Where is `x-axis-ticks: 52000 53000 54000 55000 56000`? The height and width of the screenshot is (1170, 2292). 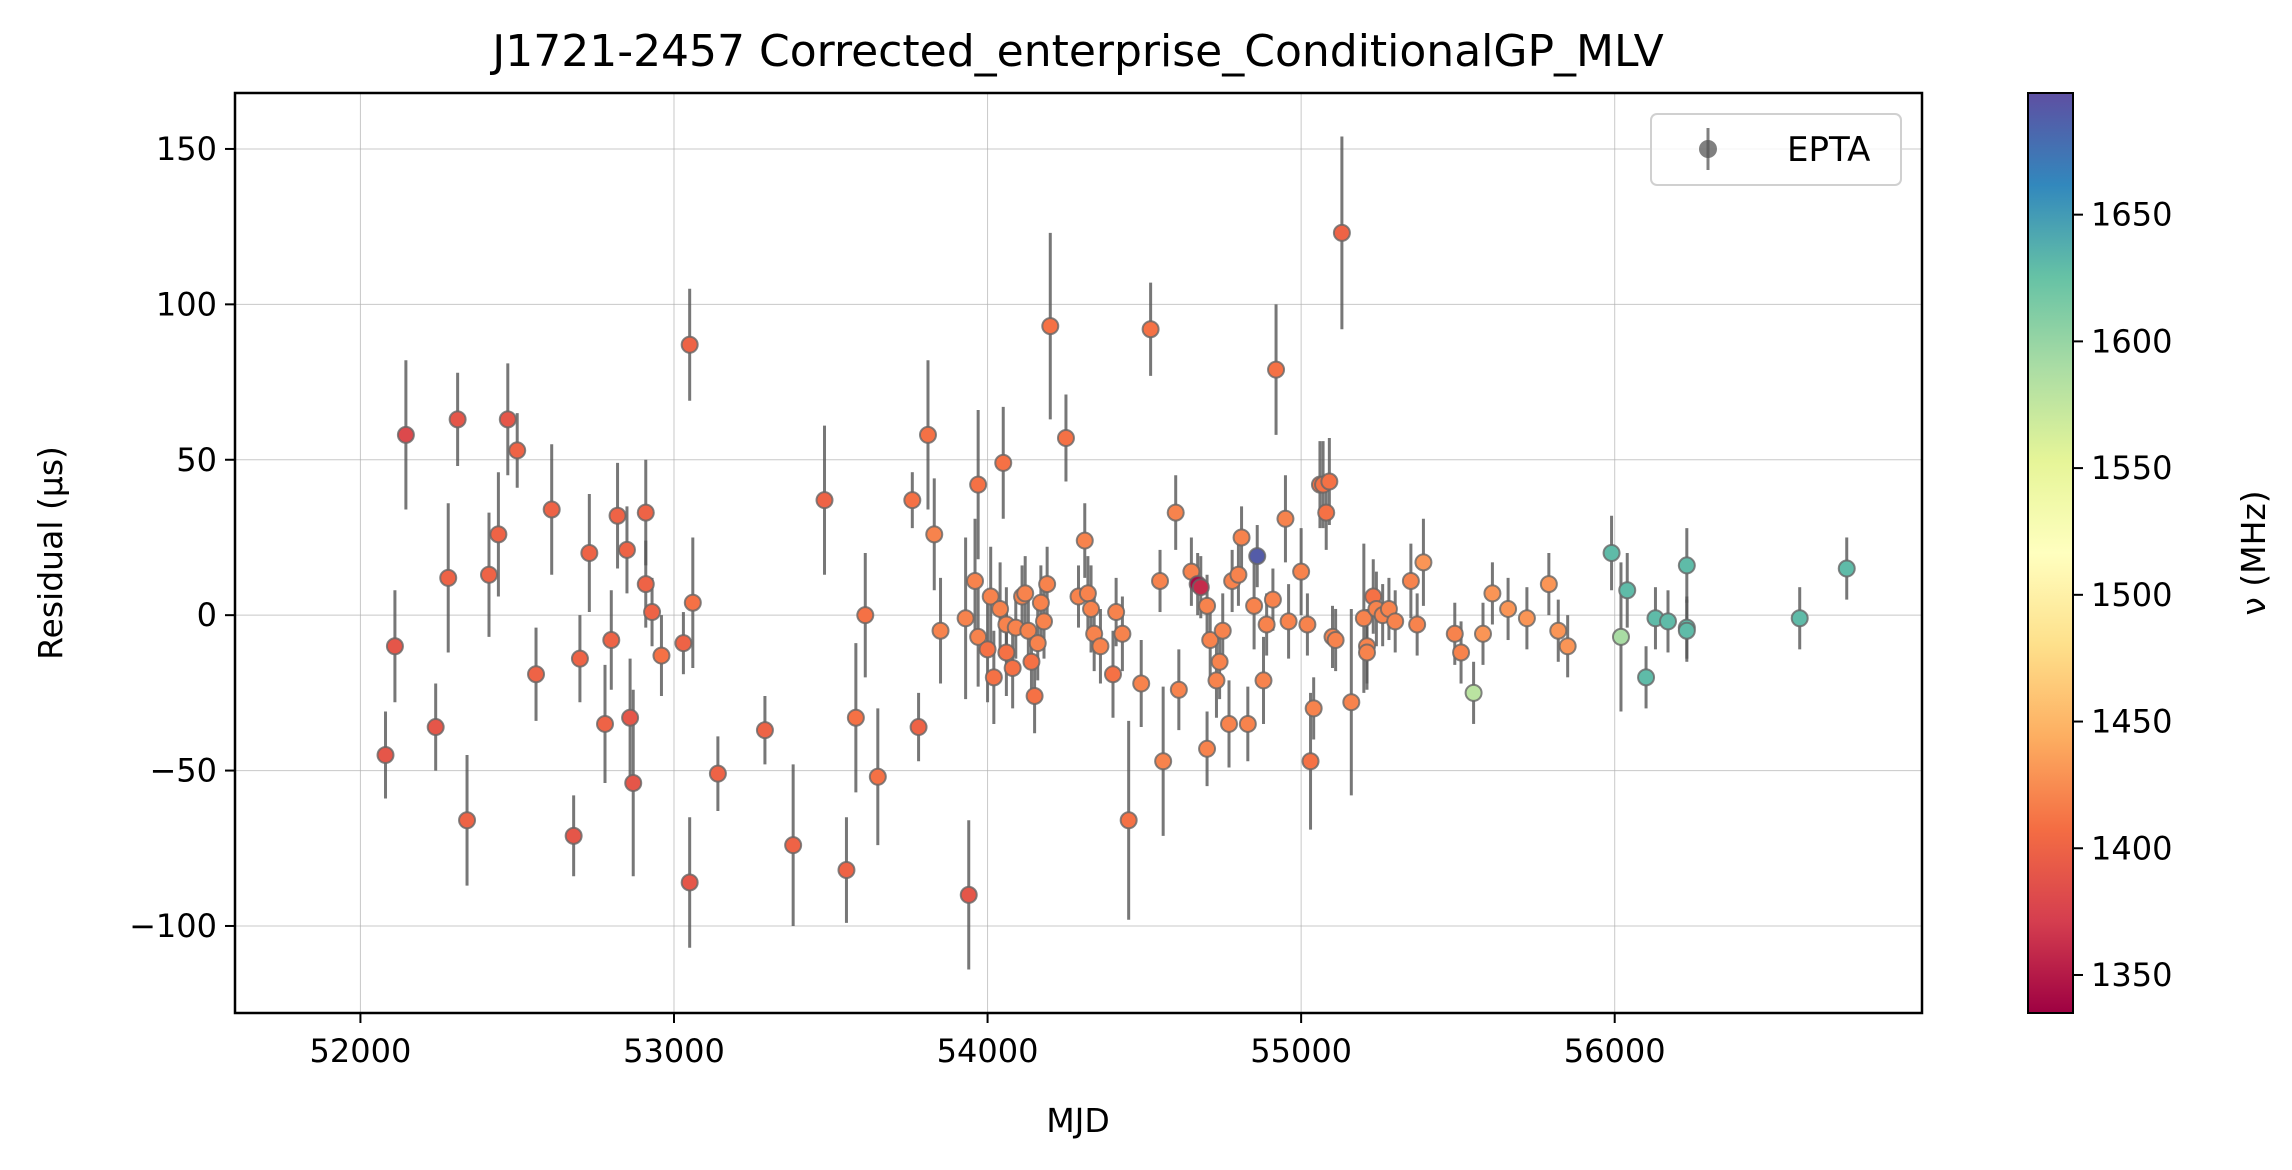
x-axis-ticks: 52000 53000 54000 55000 56000 is located at coordinates (988, 1041).